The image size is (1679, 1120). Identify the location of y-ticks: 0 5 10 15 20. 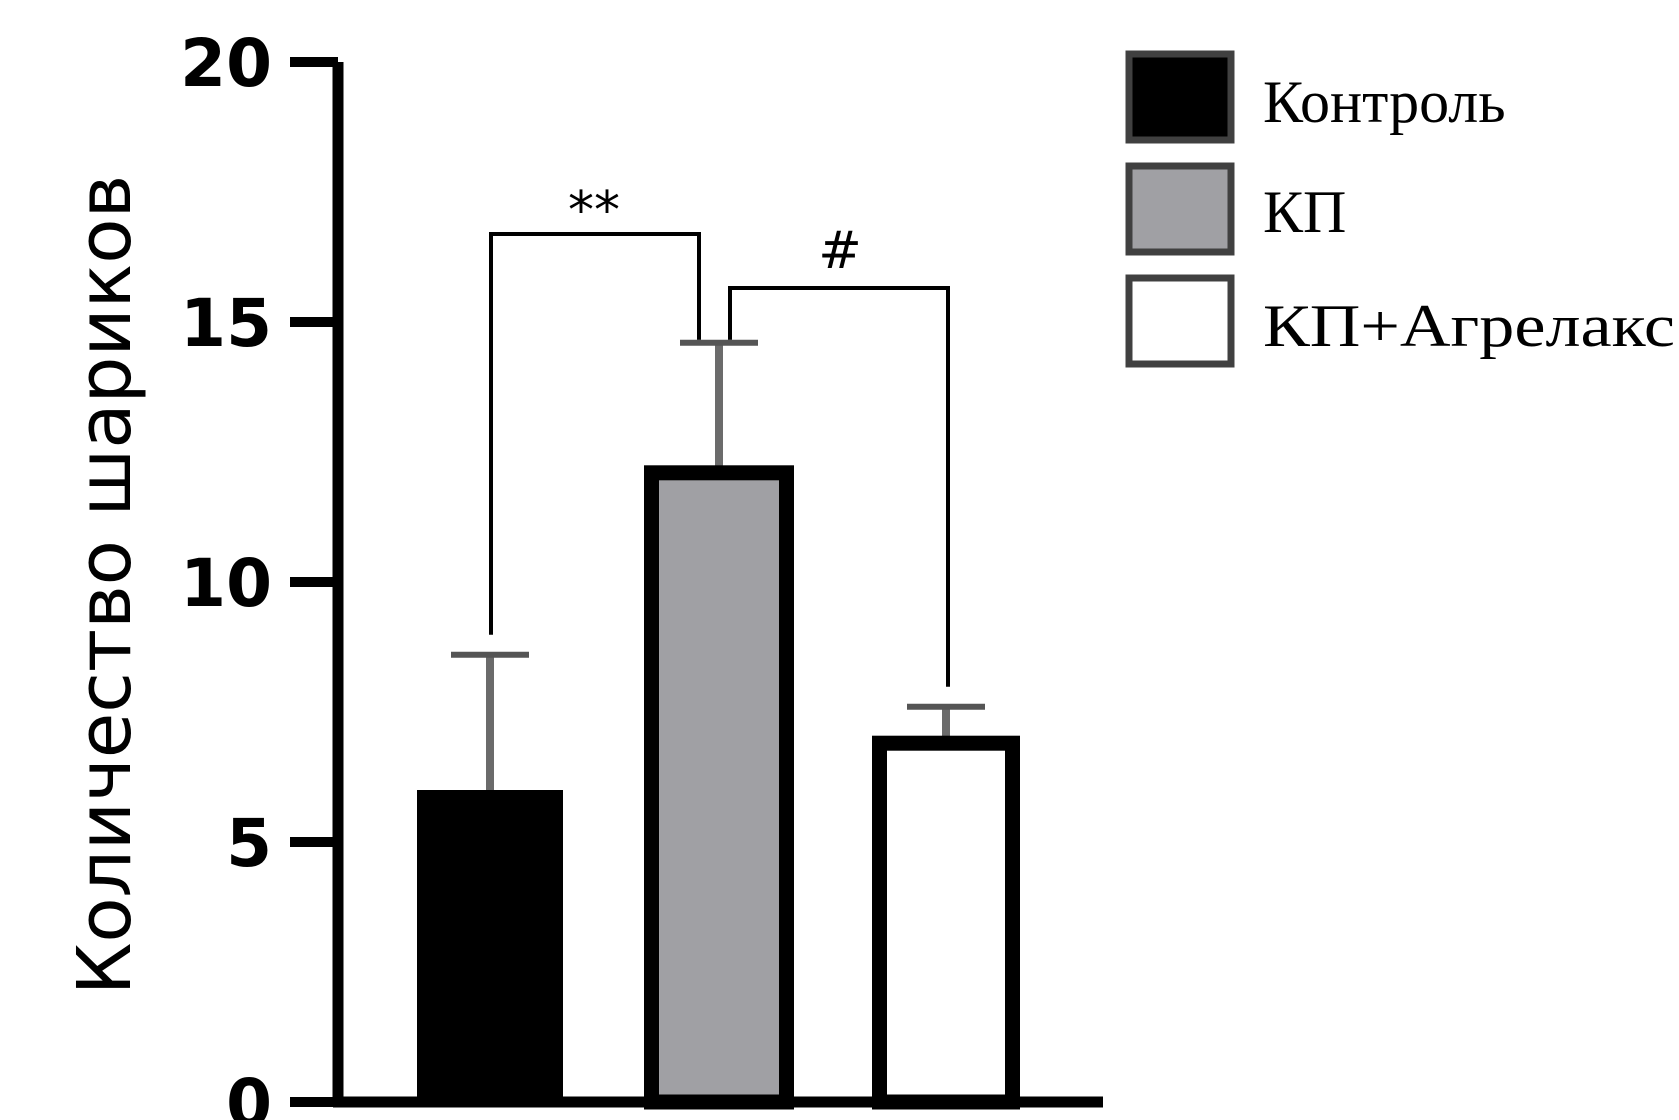
(259, 572).